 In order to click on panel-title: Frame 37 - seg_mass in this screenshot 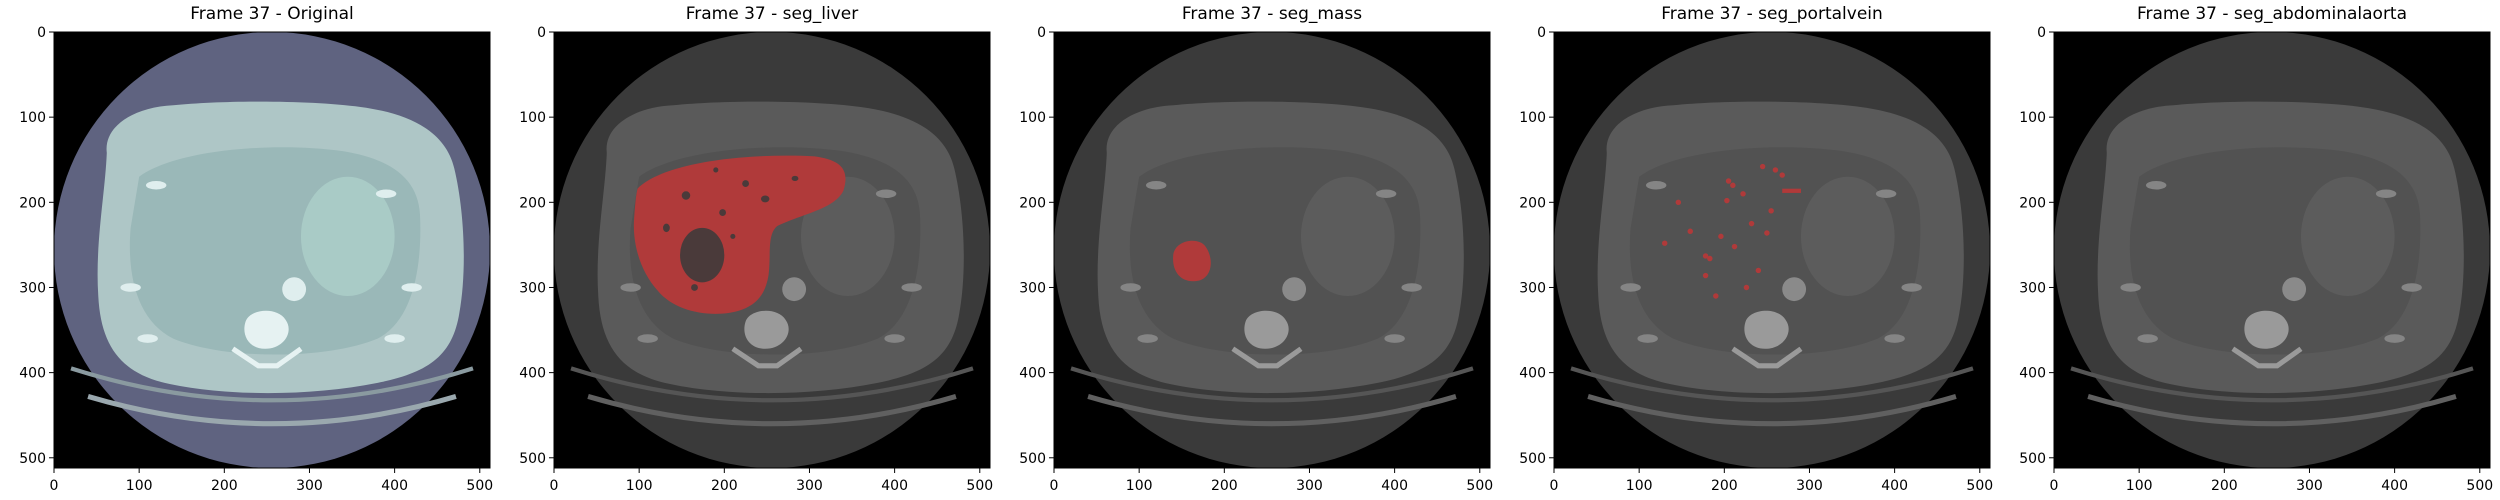, I will do `click(1272, 14)`.